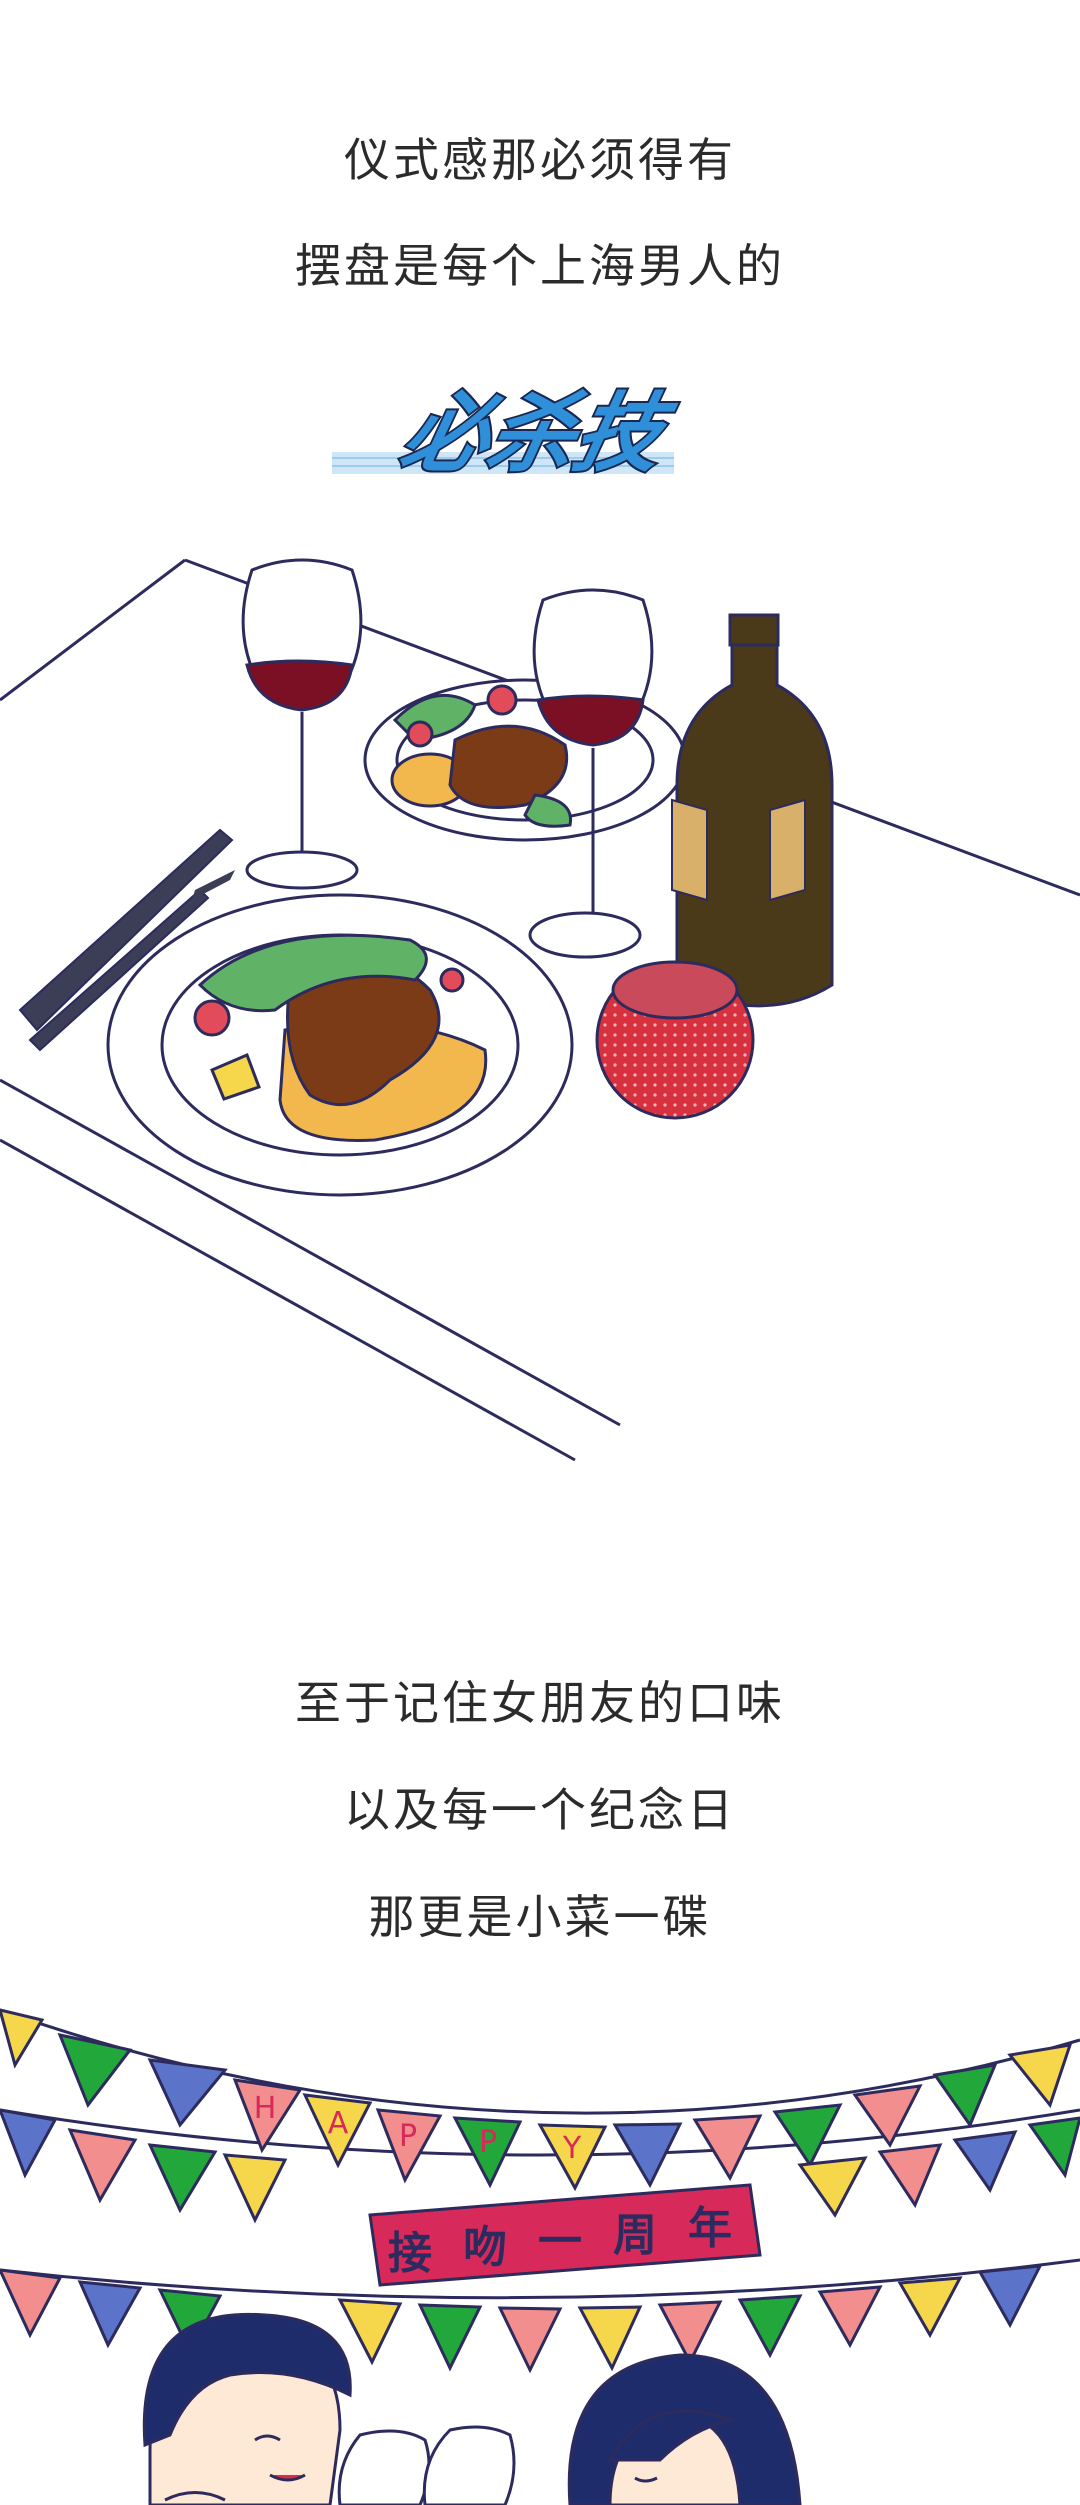 The image size is (1080, 2505). I want to click on bunting-strings, so click(540, 2154).